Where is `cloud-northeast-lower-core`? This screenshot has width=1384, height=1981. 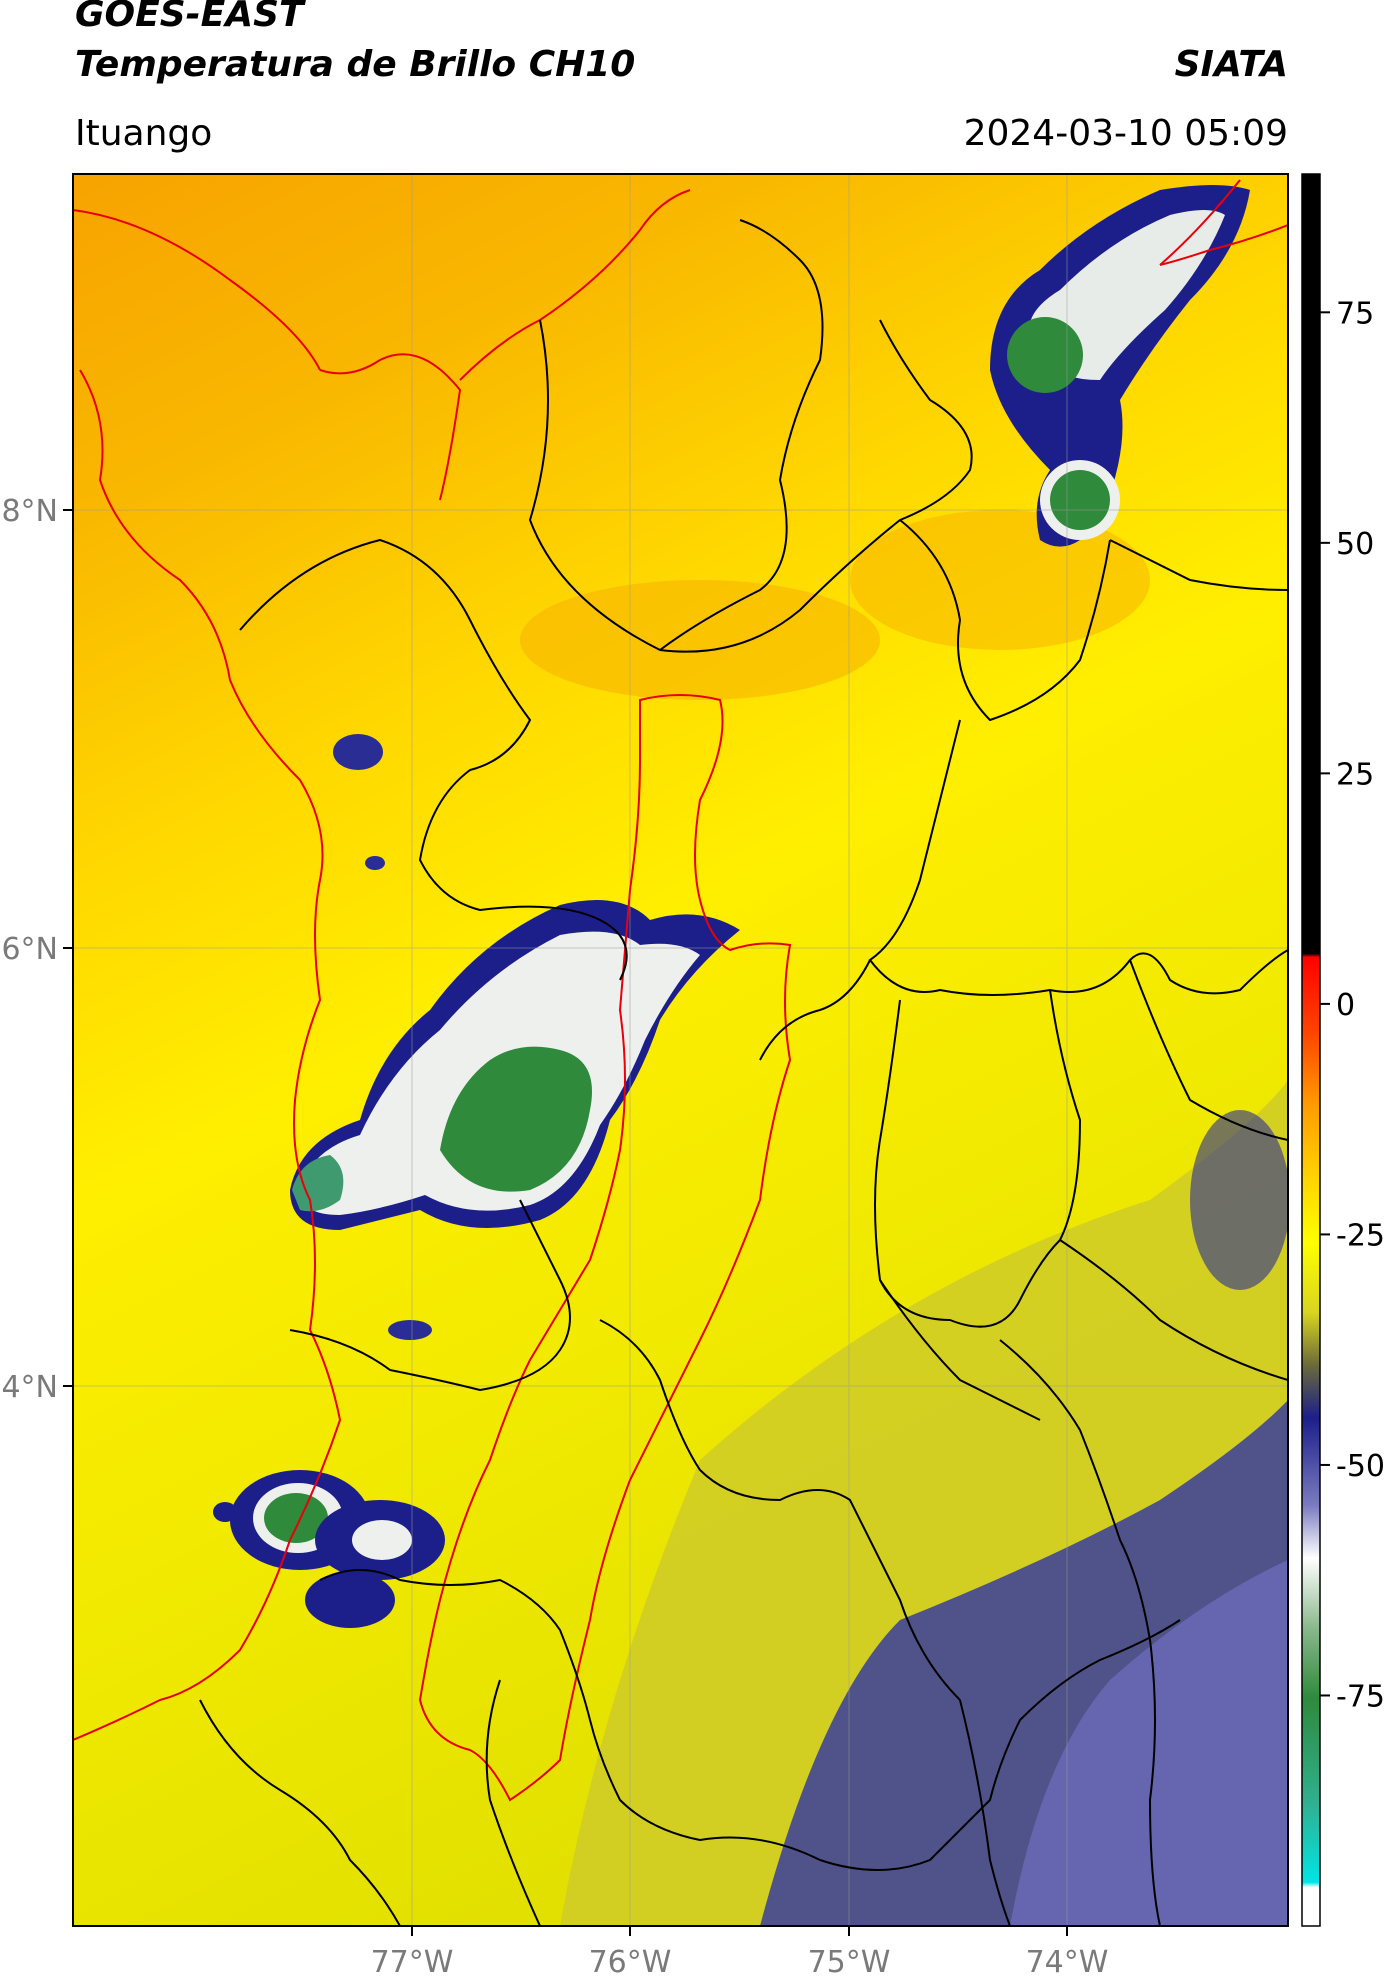
cloud-northeast-lower-core is located at coordinates (1080, 500).